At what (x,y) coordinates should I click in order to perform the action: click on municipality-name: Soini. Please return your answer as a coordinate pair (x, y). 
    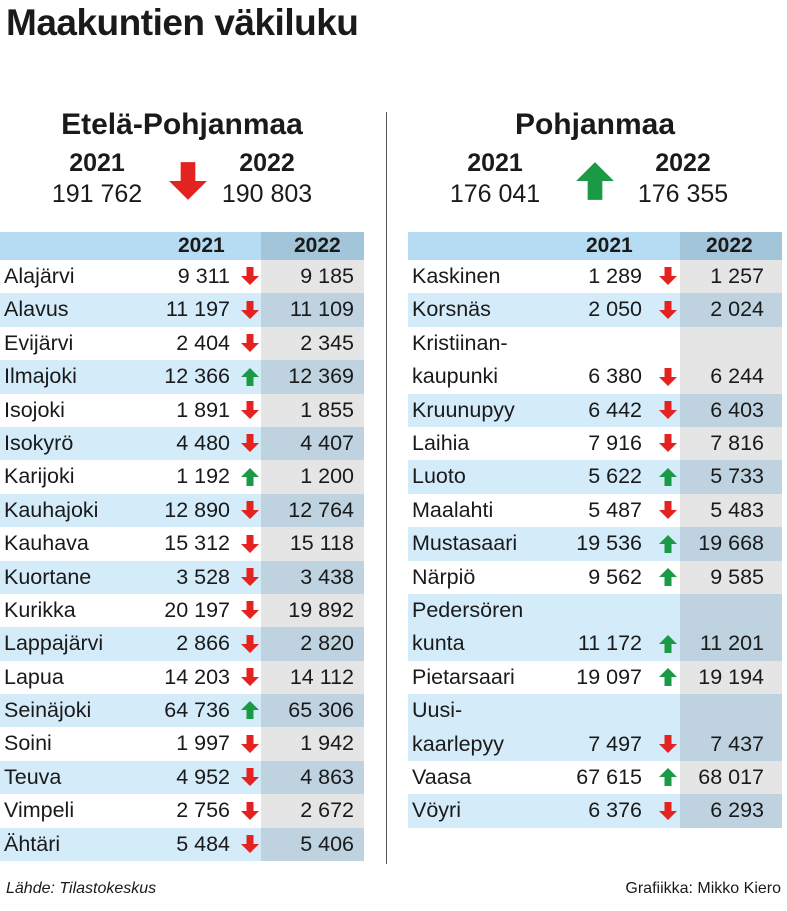
    Looking at the image, I should click on (28, 743).